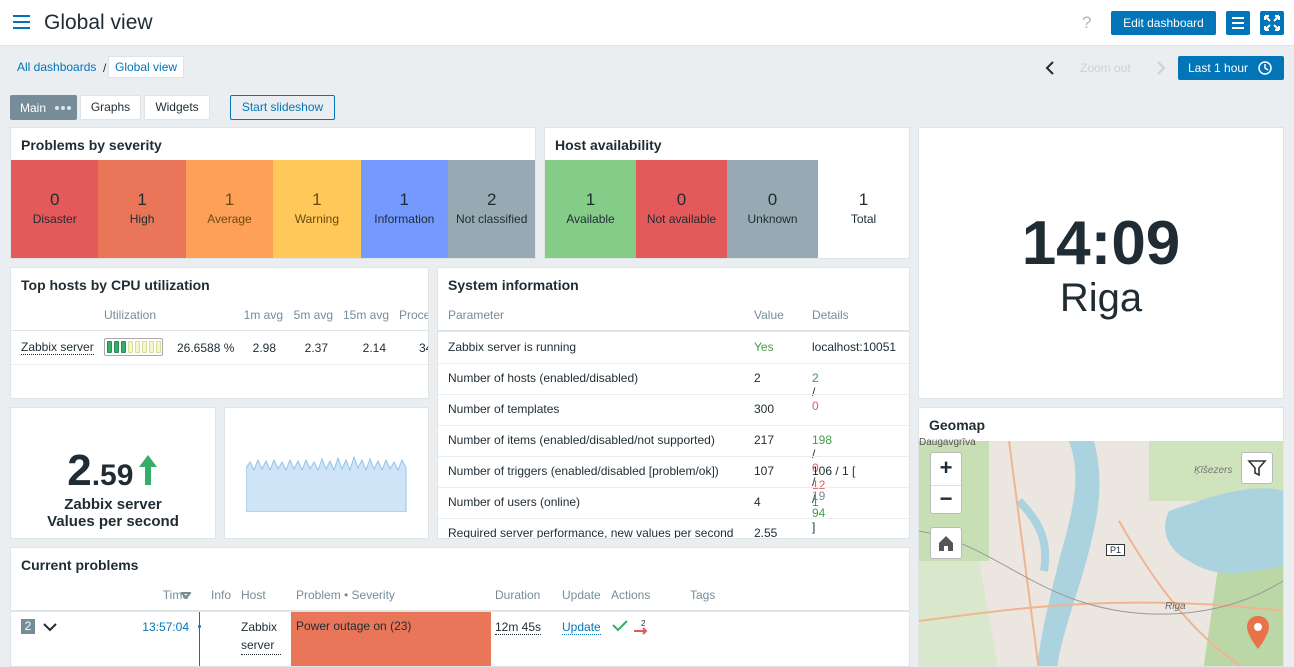 The width and height of the screenshot is (1294, 667). What do you see at coordinates (113, 521) in the screenshot?
I see `item-label: Values per second` at bounding box center [113, 521].